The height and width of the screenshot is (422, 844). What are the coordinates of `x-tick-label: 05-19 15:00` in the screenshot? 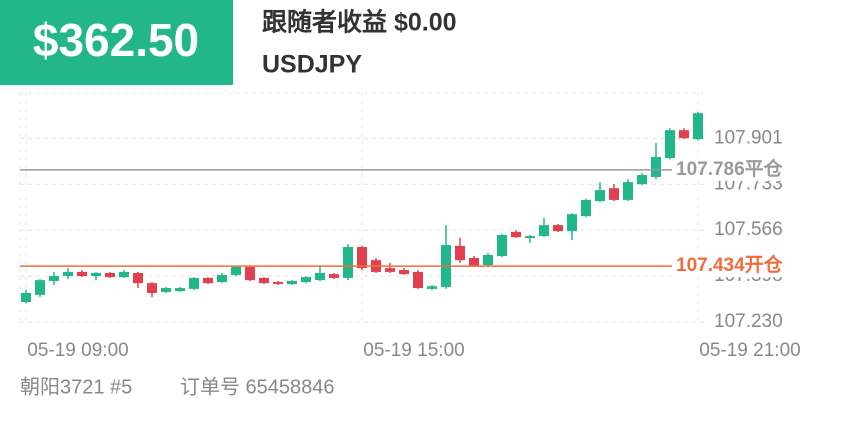 It's located at (413, 350).